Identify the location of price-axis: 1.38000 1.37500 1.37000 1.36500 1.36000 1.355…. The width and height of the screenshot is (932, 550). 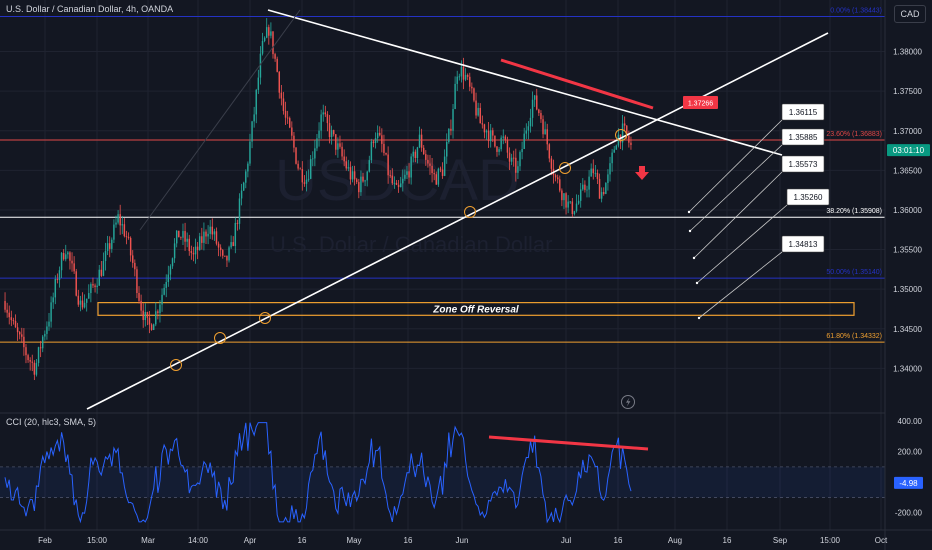
(908, 283).